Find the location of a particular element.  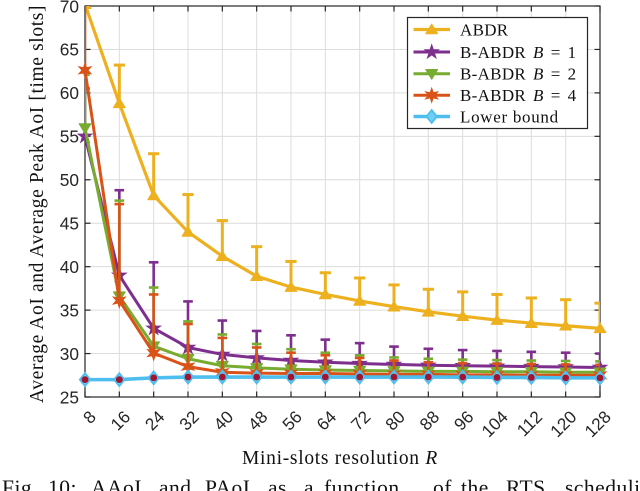

svg-text: 40 is located at coordinates (69, 267).